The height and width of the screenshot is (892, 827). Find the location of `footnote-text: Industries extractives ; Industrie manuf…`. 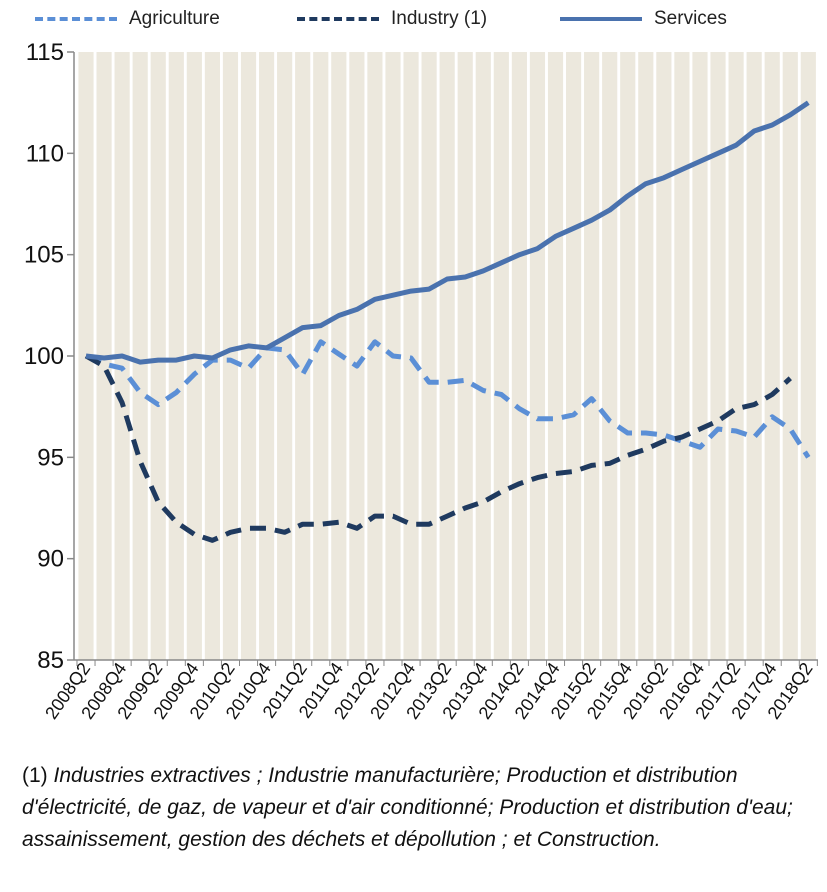

footnote-text: Industries extractives ; Industrie manuf… is located at coordinates (407, 807).